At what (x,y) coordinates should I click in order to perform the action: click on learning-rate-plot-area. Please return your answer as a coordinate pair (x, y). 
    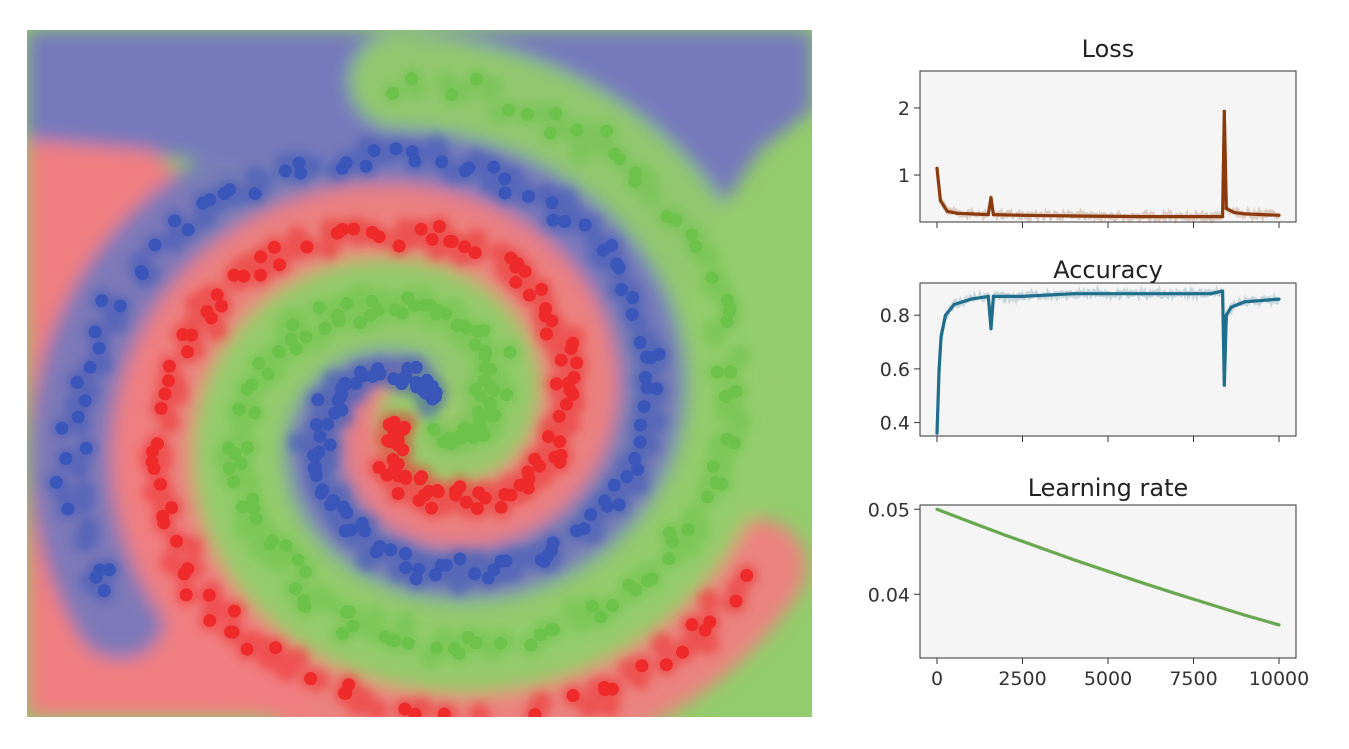
    Looking at the image, I should click on (1108, 581).